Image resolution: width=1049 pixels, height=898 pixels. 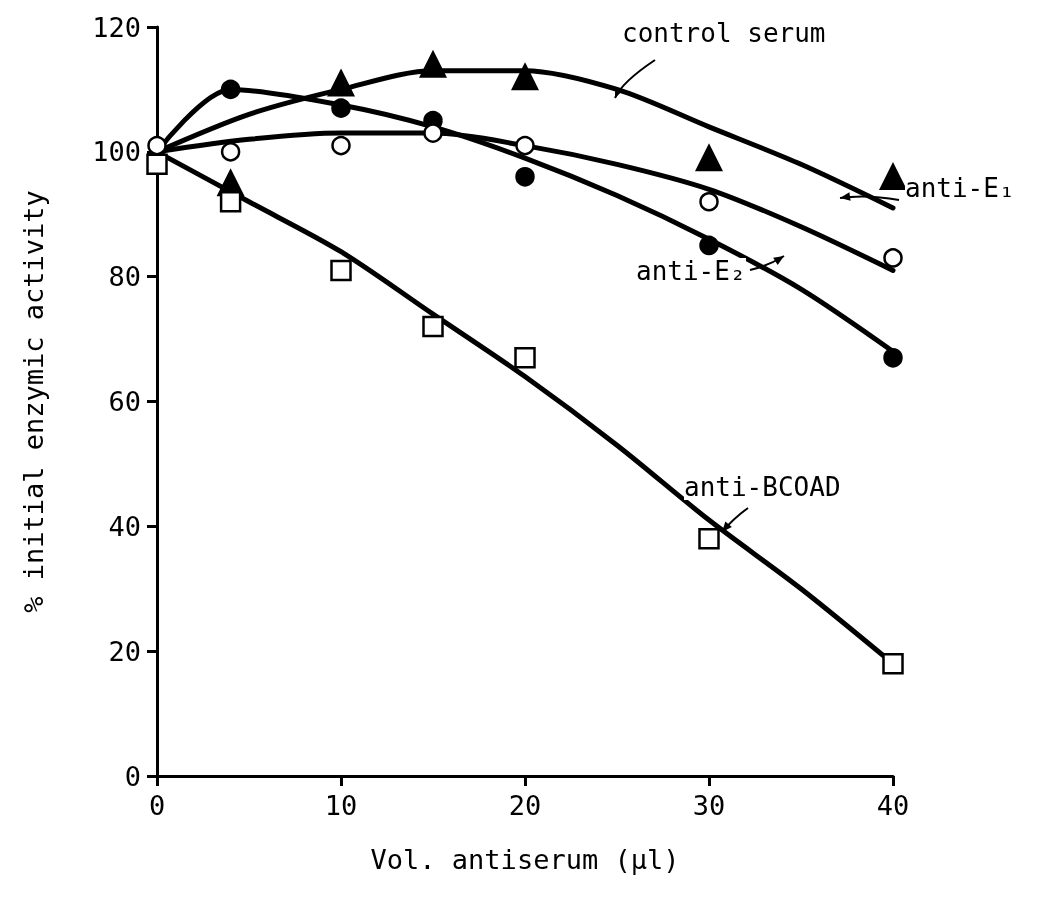 I want to click on x-tick-label: 20, so click(x=525, y=805).